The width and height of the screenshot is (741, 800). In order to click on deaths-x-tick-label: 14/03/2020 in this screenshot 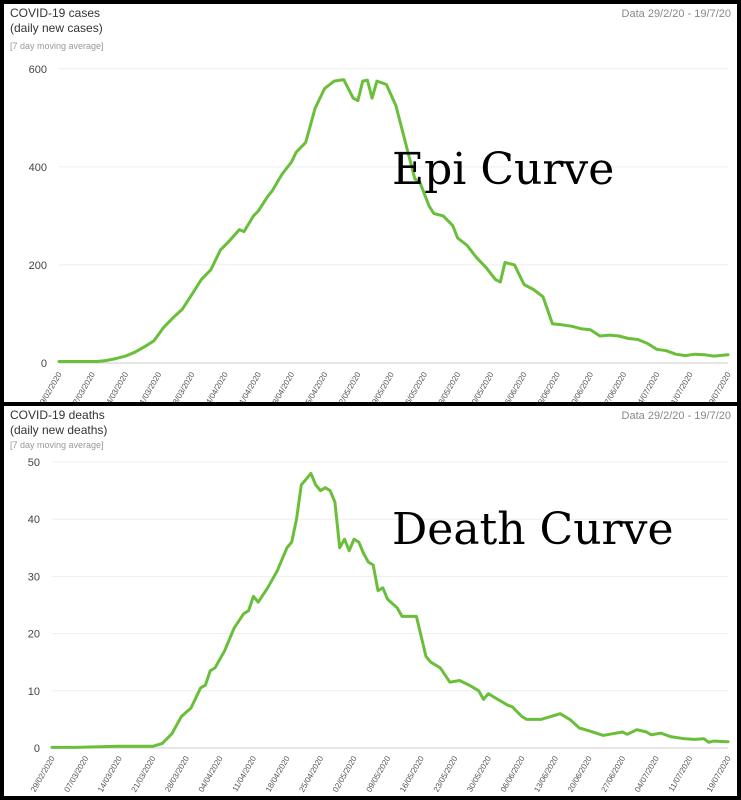, I will do `click(110, 774)`.